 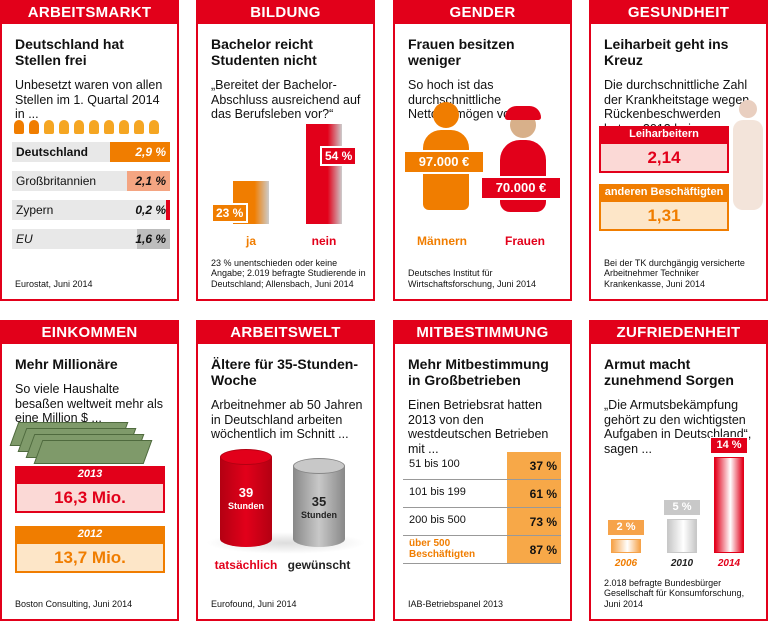 What do you see at coordinates (89, 333) in the screenshot?
I see `card-header: EINKOMMEN` at bounding box center [89, 333].